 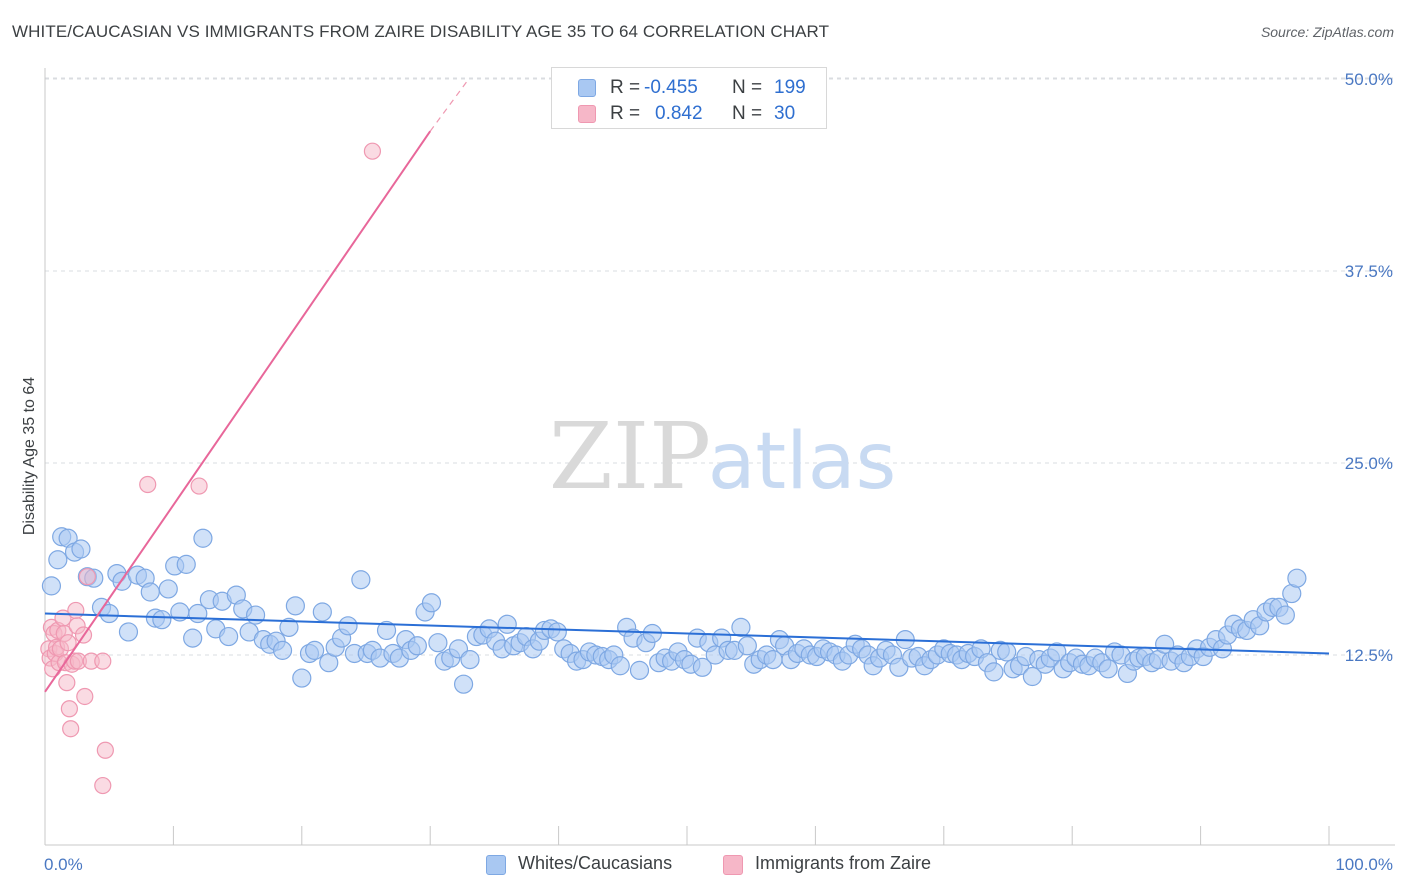 I want to click on y-tick-label: 25.0%, so click(x=1369, y=463).